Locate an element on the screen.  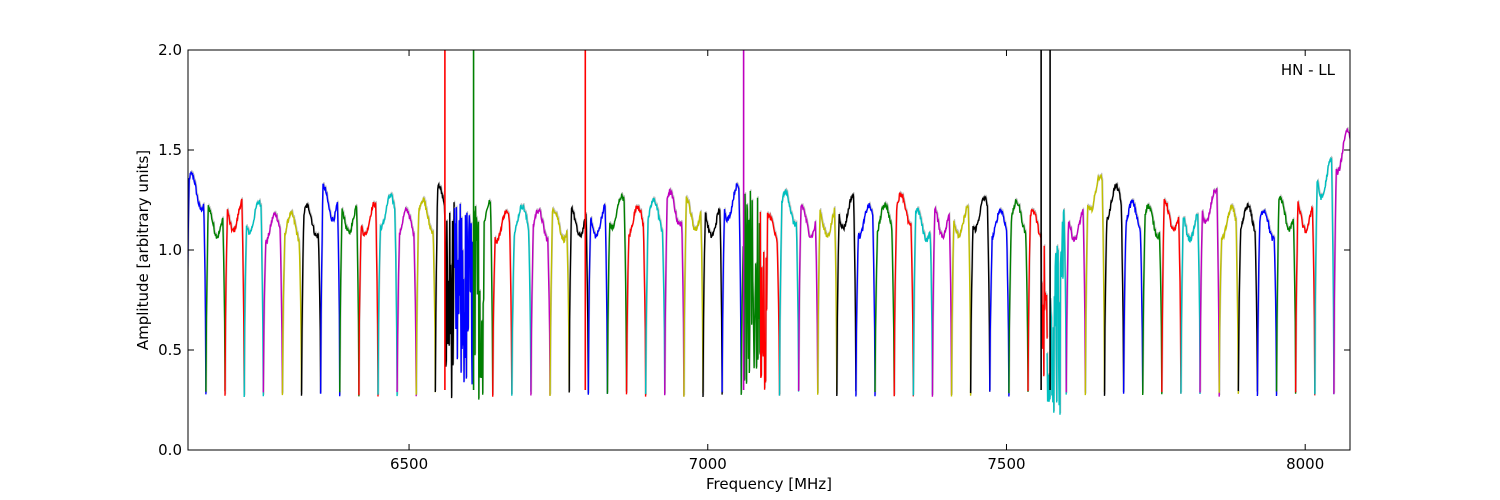
x-tick-label: 6500 is located at coordinates (409, 464).